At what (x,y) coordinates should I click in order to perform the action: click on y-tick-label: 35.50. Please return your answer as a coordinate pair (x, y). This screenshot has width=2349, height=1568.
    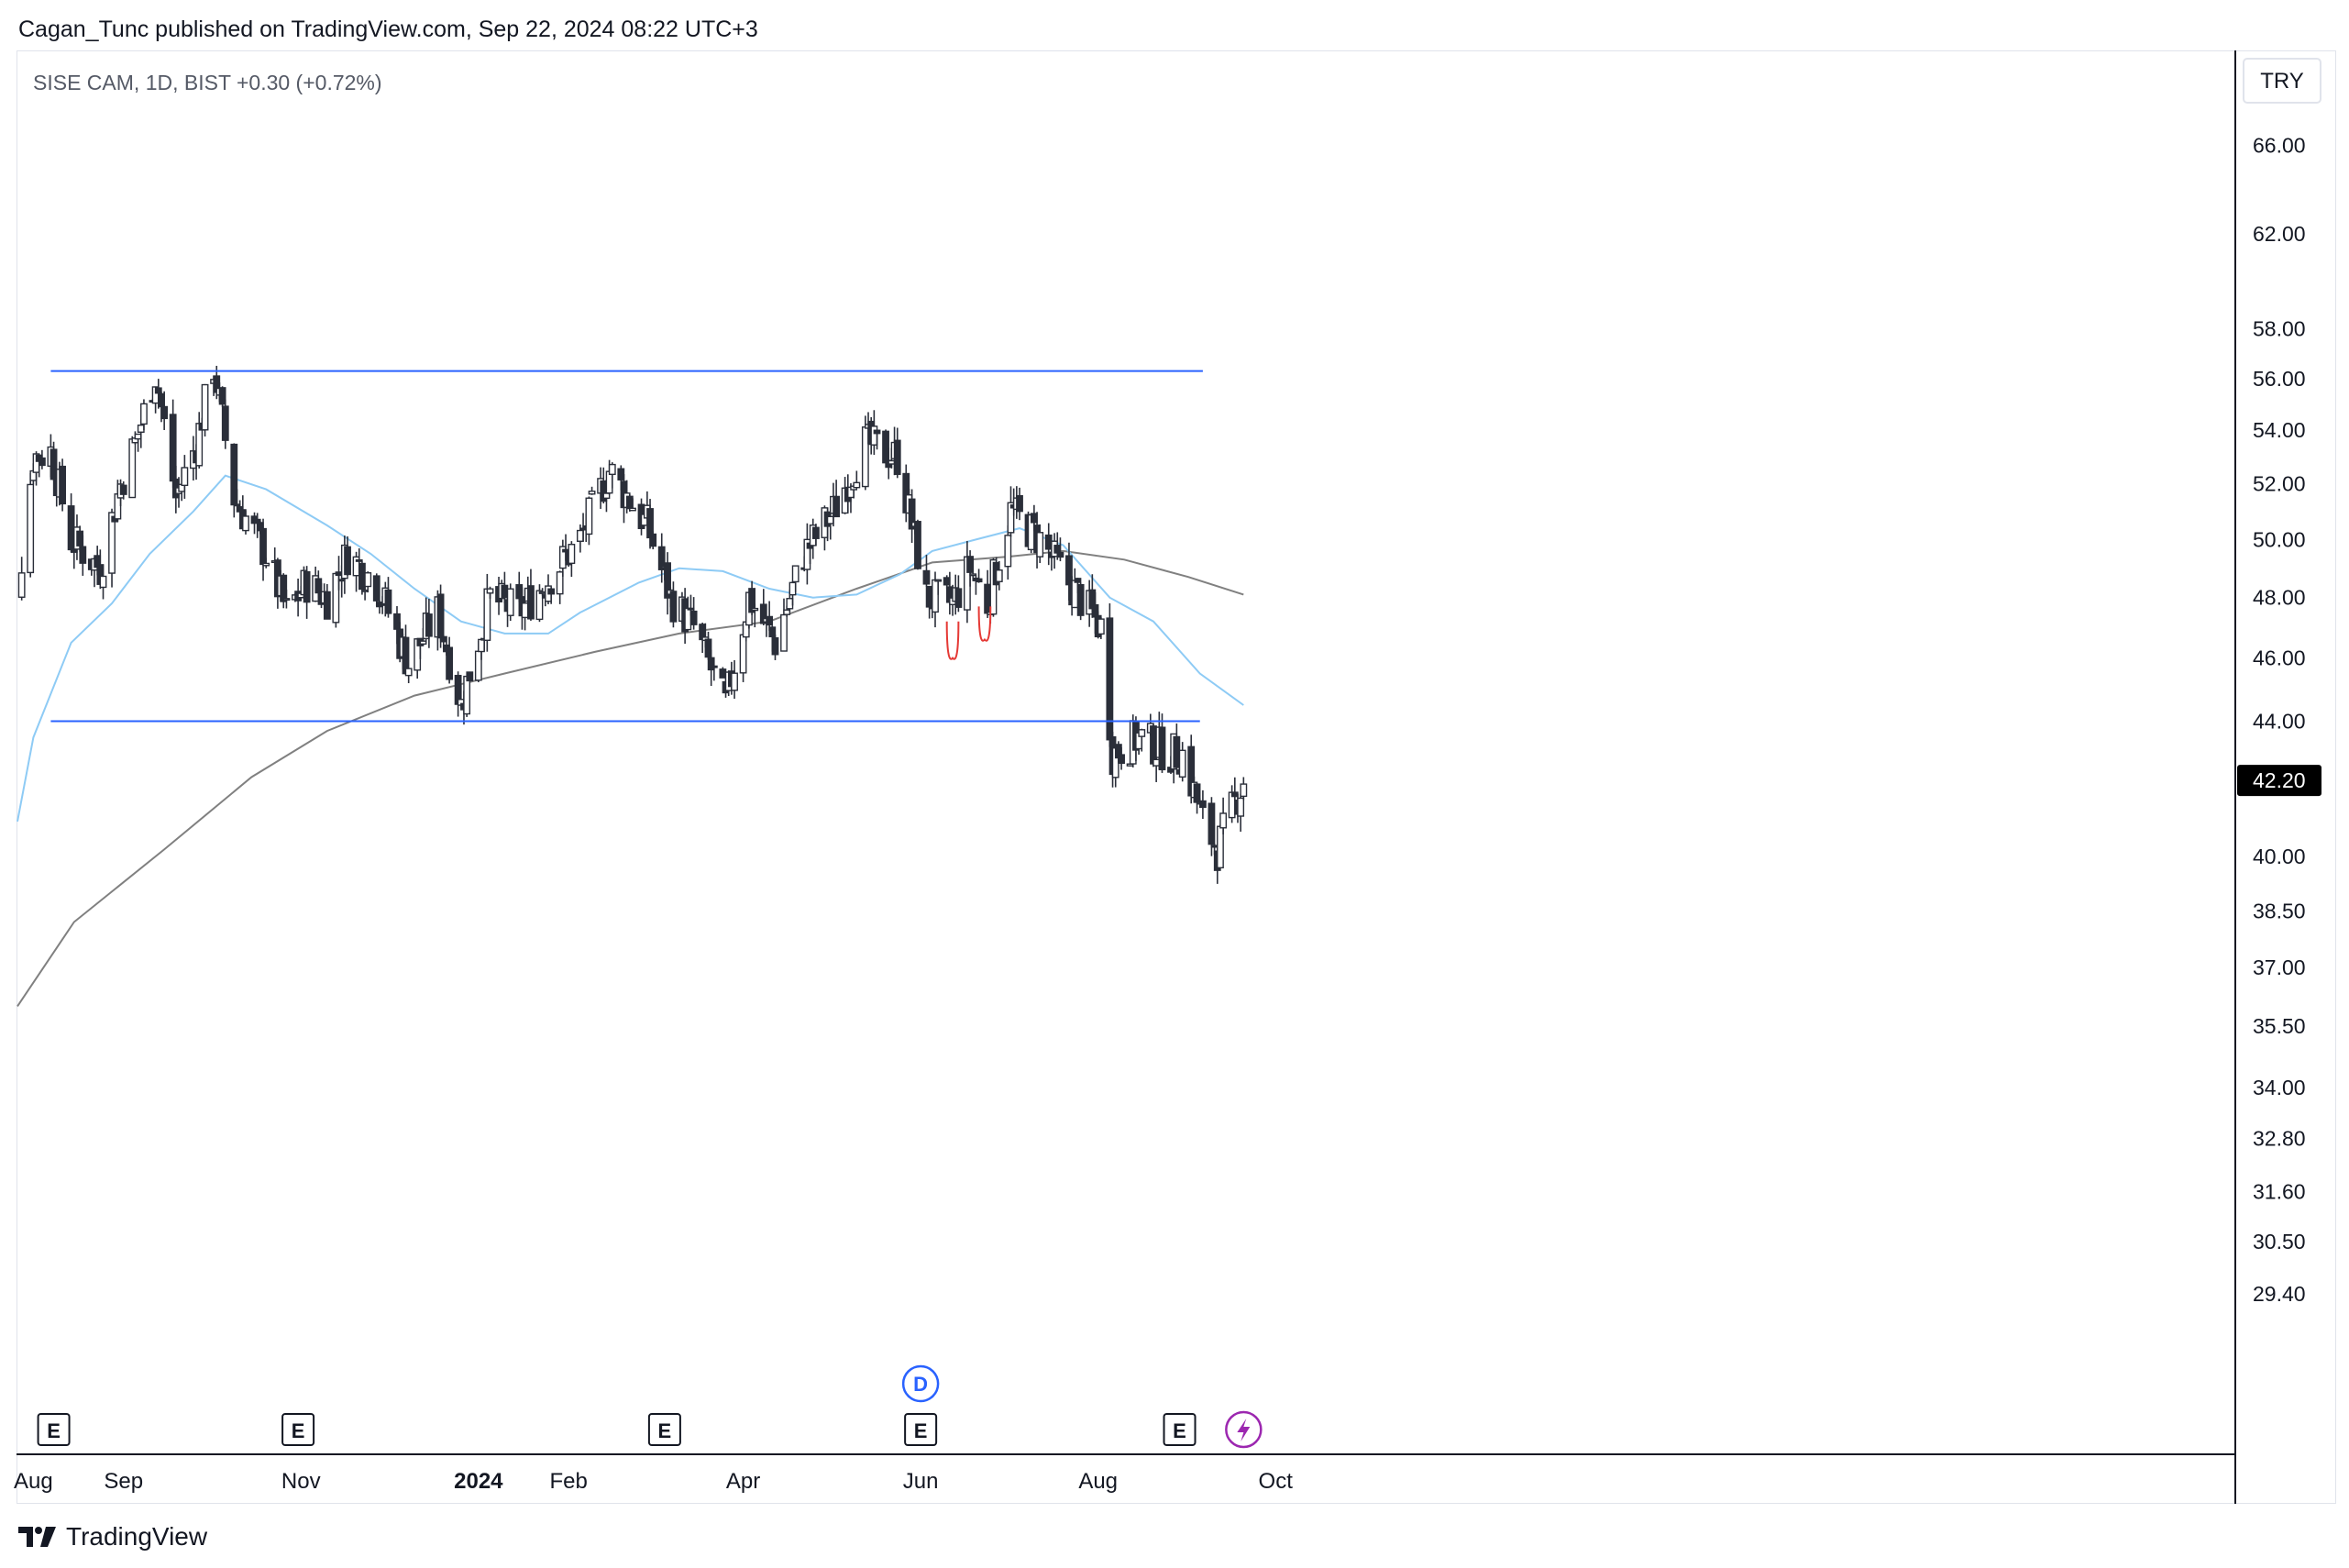
    Looking at the image, I should click on (2279, 1026).